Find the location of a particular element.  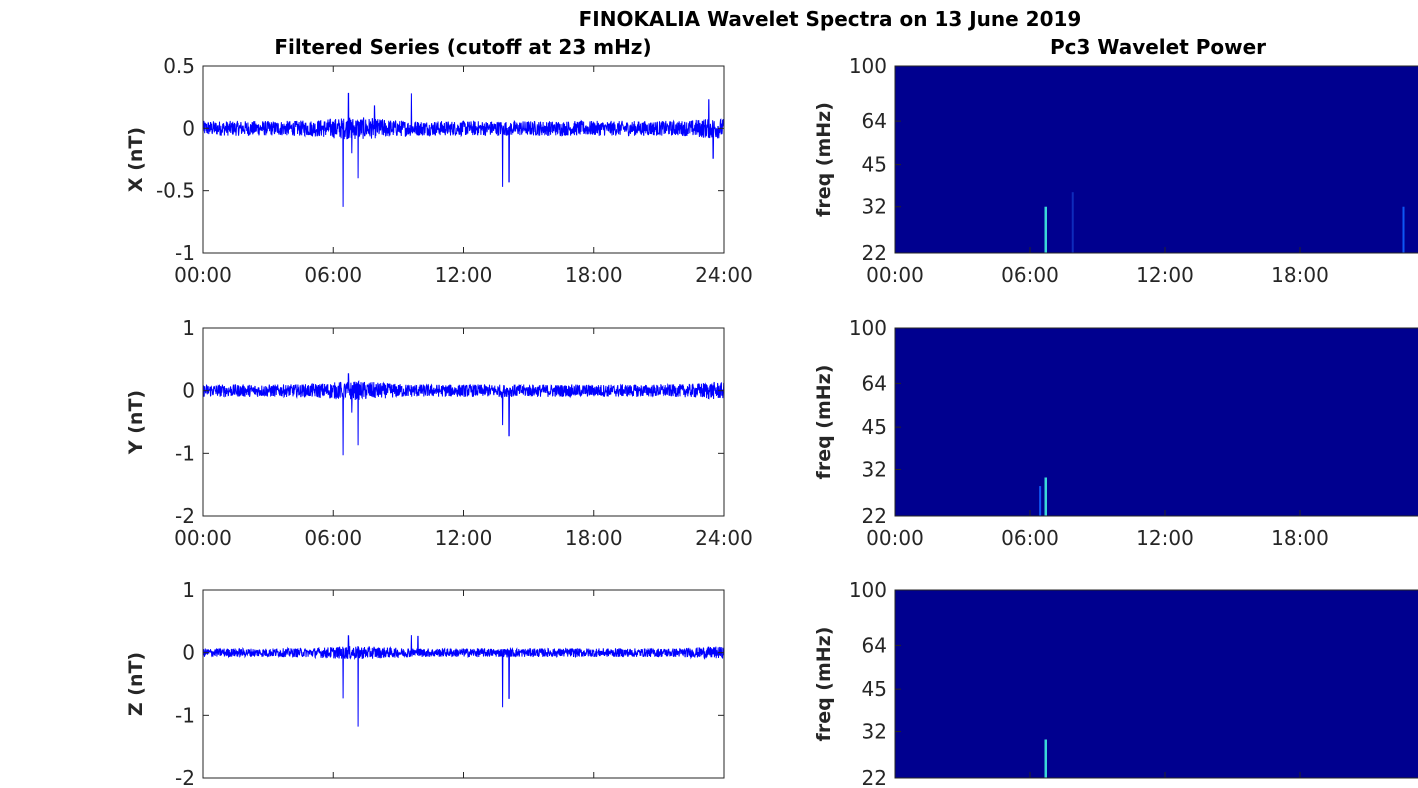

y-axis-label: X (nT) is located at coordinates (136, 159).